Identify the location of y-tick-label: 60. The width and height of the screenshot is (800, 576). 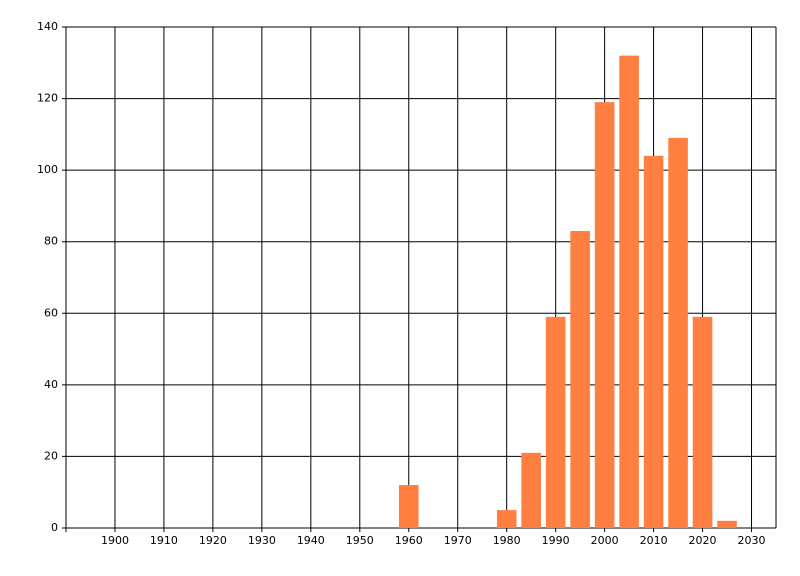
(51, 312).